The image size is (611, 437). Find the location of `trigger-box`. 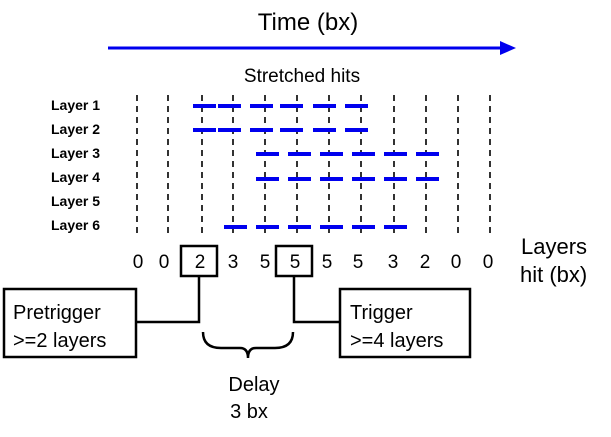

trigger-box is located at coordinates (405, 323).